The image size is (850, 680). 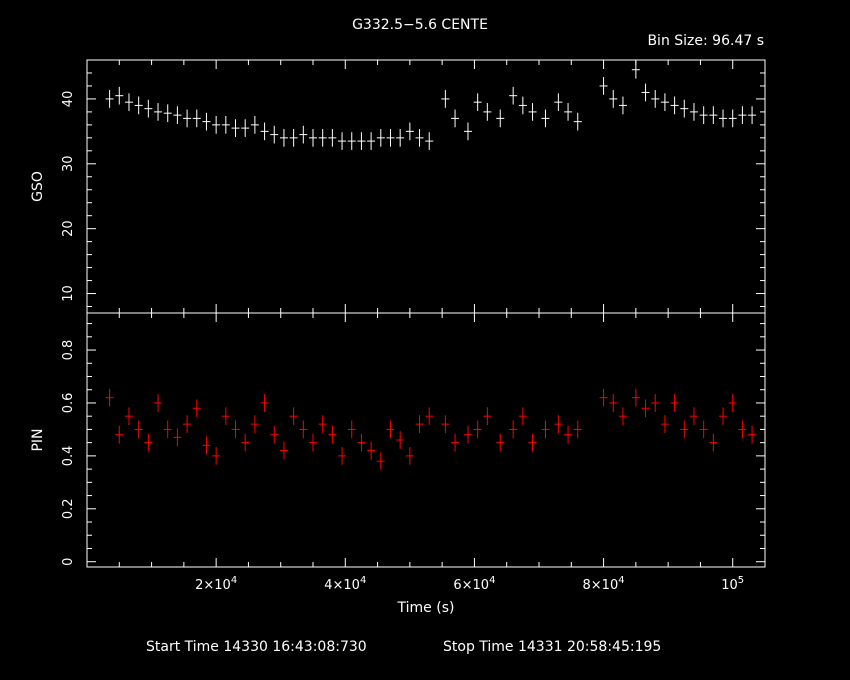 I want to click on bin-size-label: Bin Size: 96.47 s, so click(x=705, y=41).